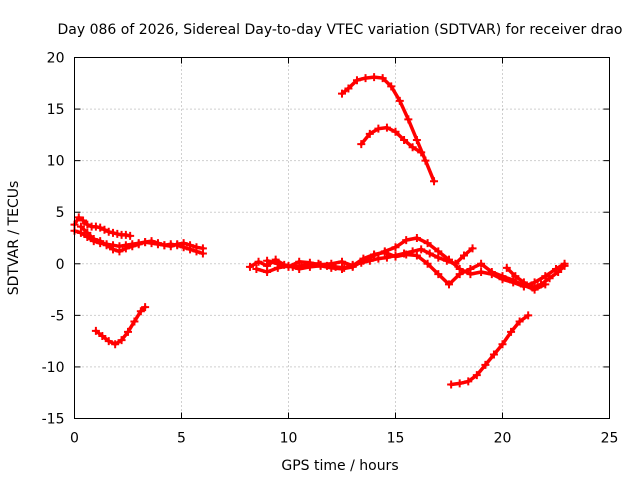 This screenshot has width=640, height=480. What do you see at coordinates (610, 439) in the screenshot?
I see `x-tick-label: 25` at bounding box center [610, 439].